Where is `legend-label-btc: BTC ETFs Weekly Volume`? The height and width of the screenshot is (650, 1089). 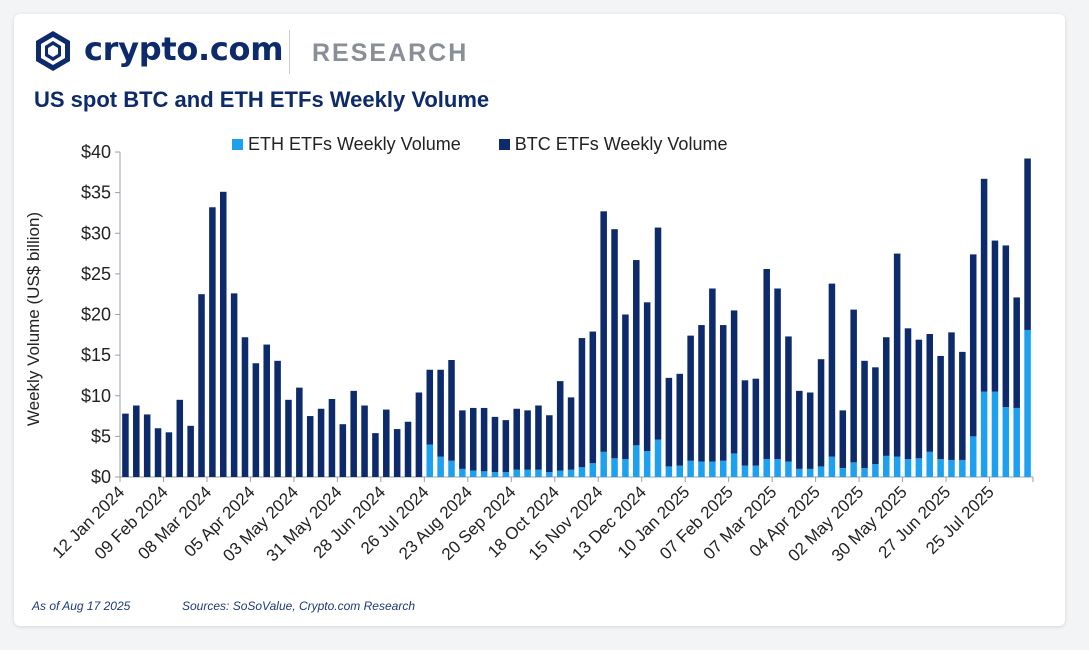
legend-label-btc: BTC ETFs Weekly Volume is located at coordinates (621, 143).